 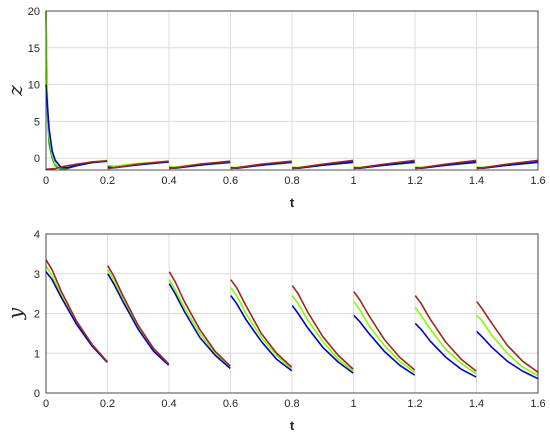 I want to click on z-x-tick-label: 0.2, so click(x=107, y=181).